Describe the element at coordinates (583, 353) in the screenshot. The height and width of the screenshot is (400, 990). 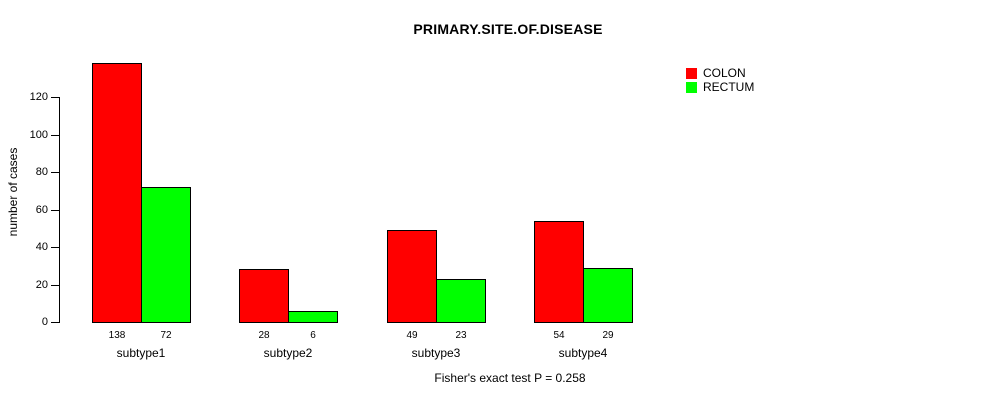
I see `x-category-label-subtype4: subtype4` at that location.